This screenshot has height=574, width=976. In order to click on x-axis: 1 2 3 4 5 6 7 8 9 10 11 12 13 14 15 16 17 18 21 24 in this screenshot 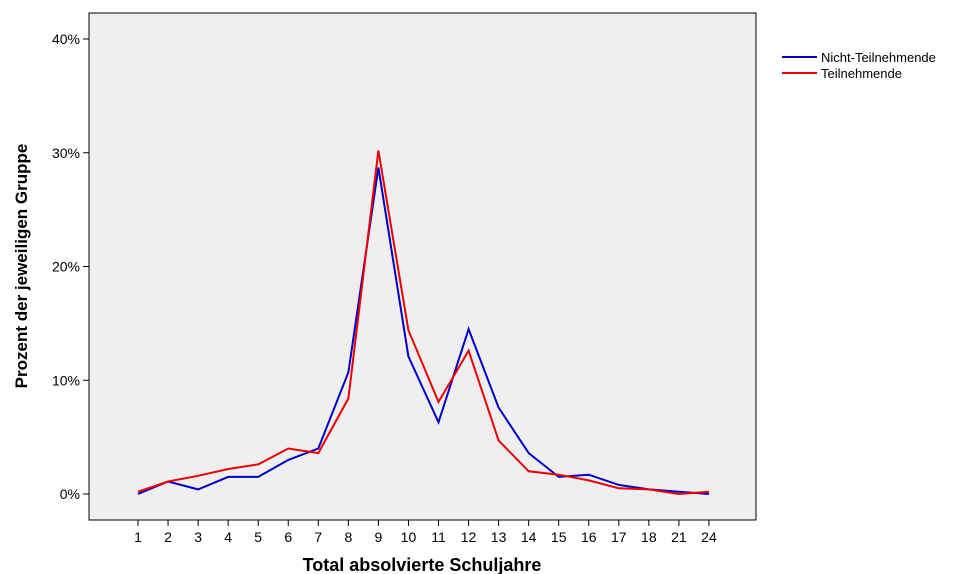, I will do `click(425, 532)`.